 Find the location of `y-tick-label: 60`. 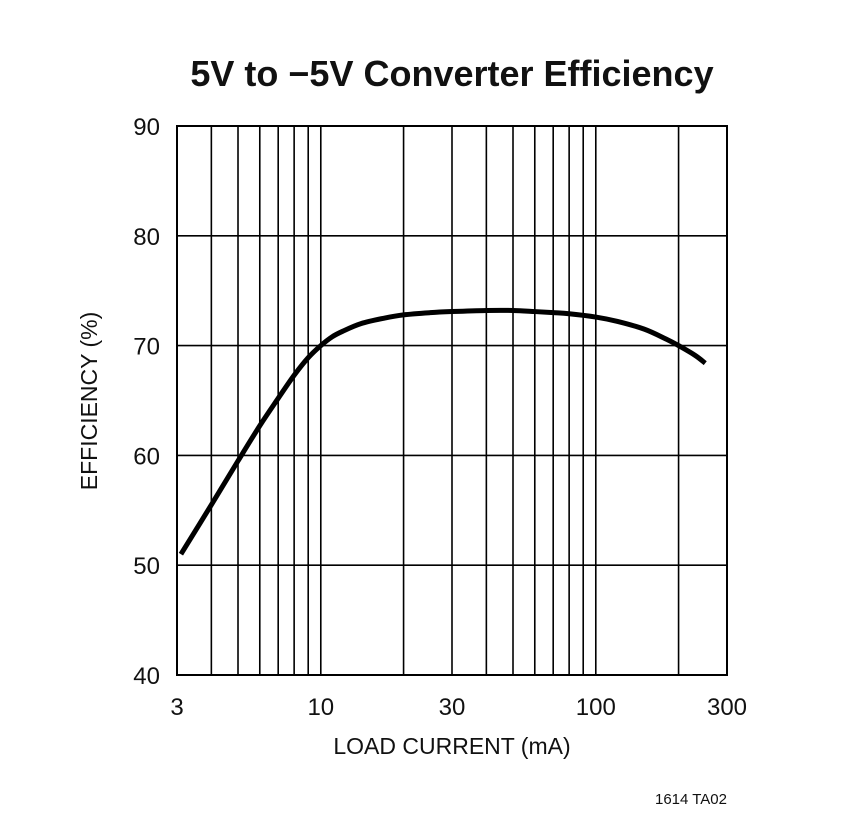

y-tick-label: 60 is located at coordinates (146, 456).